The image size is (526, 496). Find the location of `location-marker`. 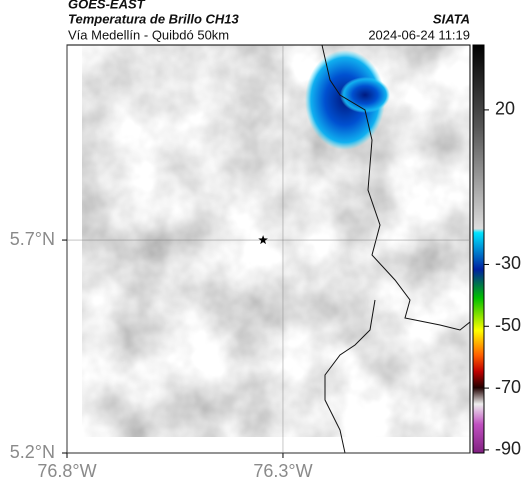

location-marker is located at coordinates (263, 240).